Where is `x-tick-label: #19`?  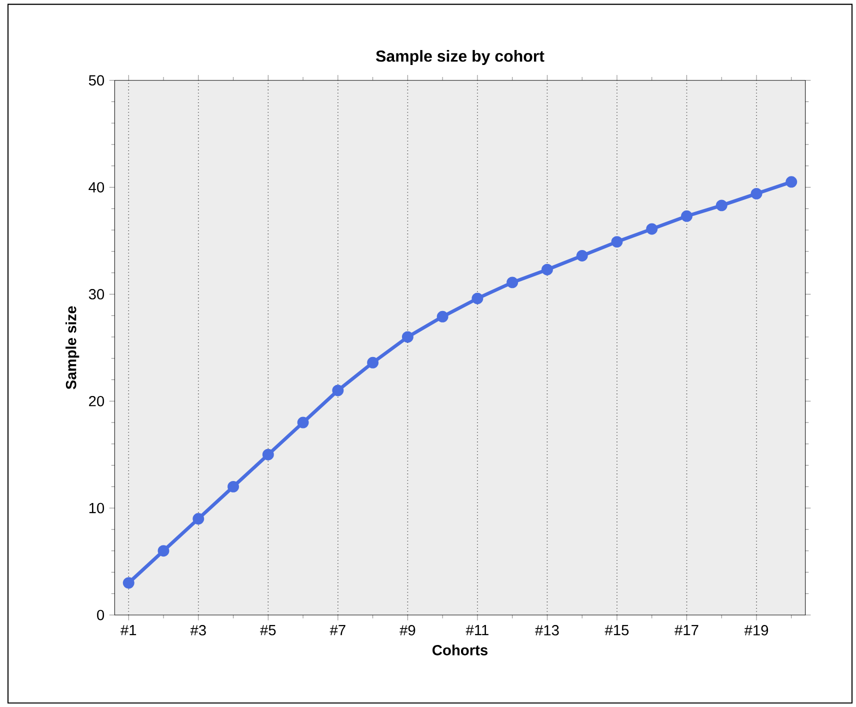
x-tick-label: #19 is located at coordinates (756, 630).